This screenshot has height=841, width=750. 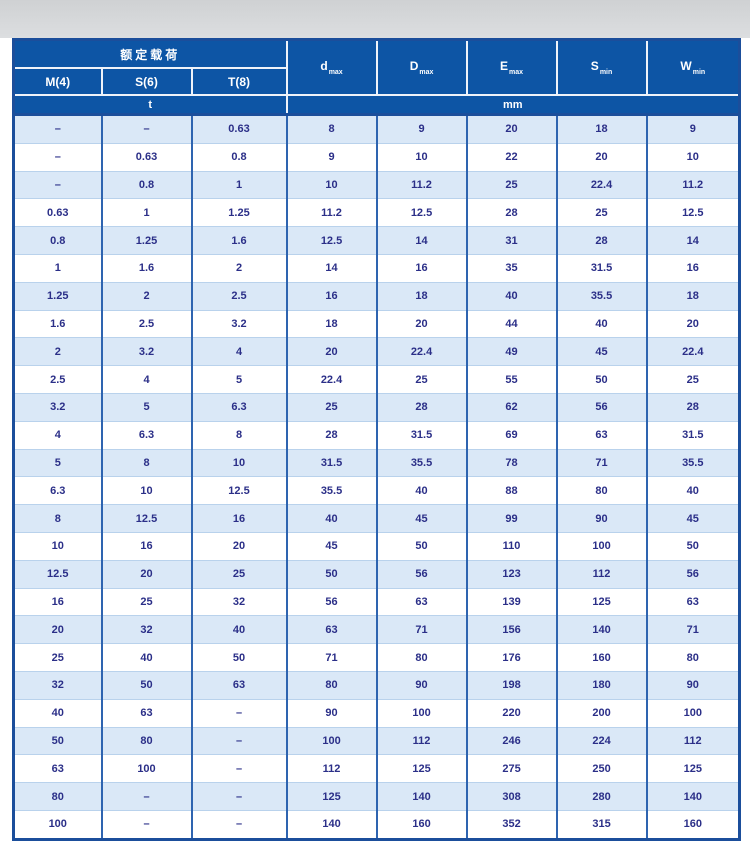 I want to click on table-cell: 14, so click(x=332, y=268).